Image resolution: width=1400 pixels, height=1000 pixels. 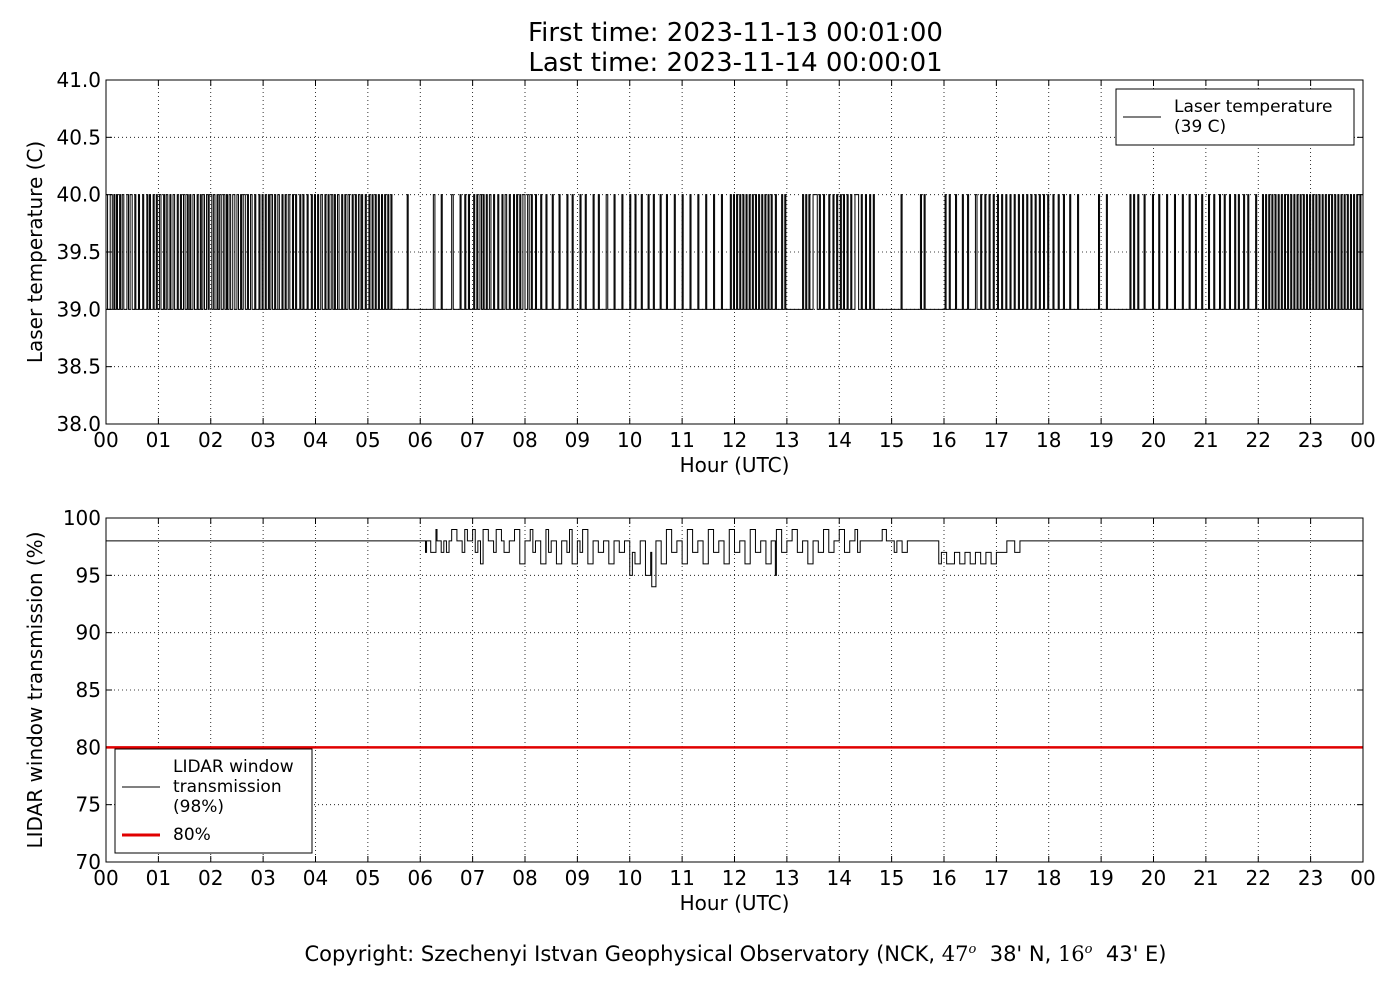 I want to click on lidar-y-tick-label: 95, so click(x=88, y=575).